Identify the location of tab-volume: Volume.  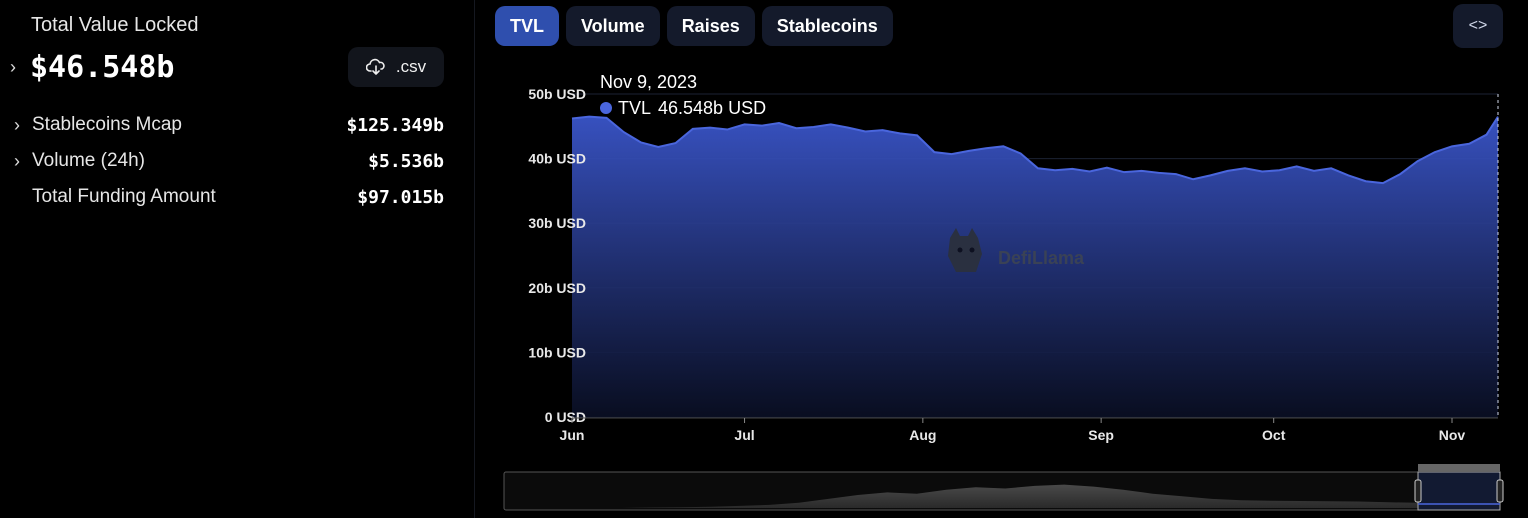
(613, 26).